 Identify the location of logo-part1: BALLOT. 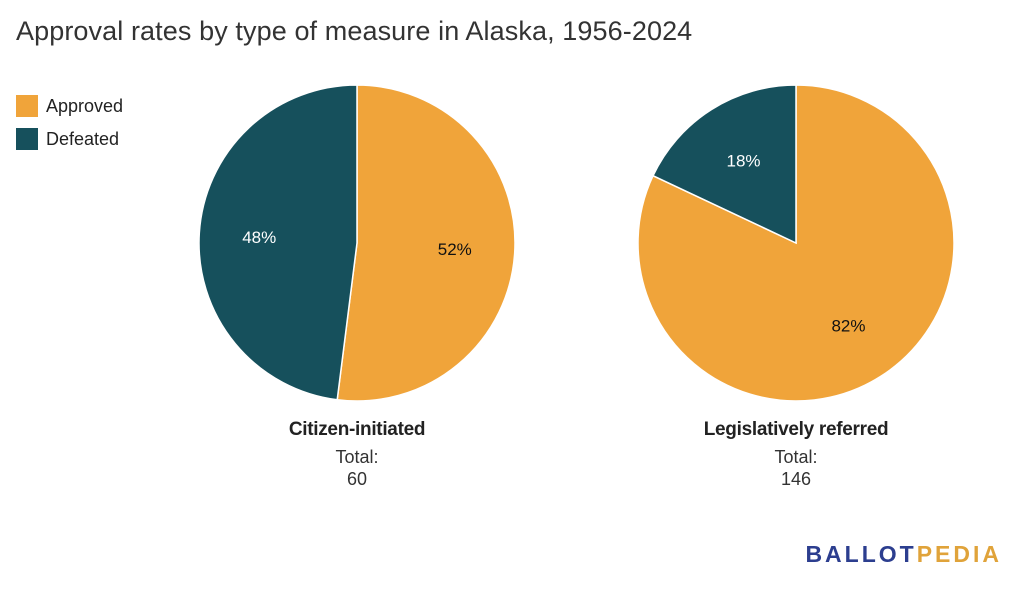
(861, 554).